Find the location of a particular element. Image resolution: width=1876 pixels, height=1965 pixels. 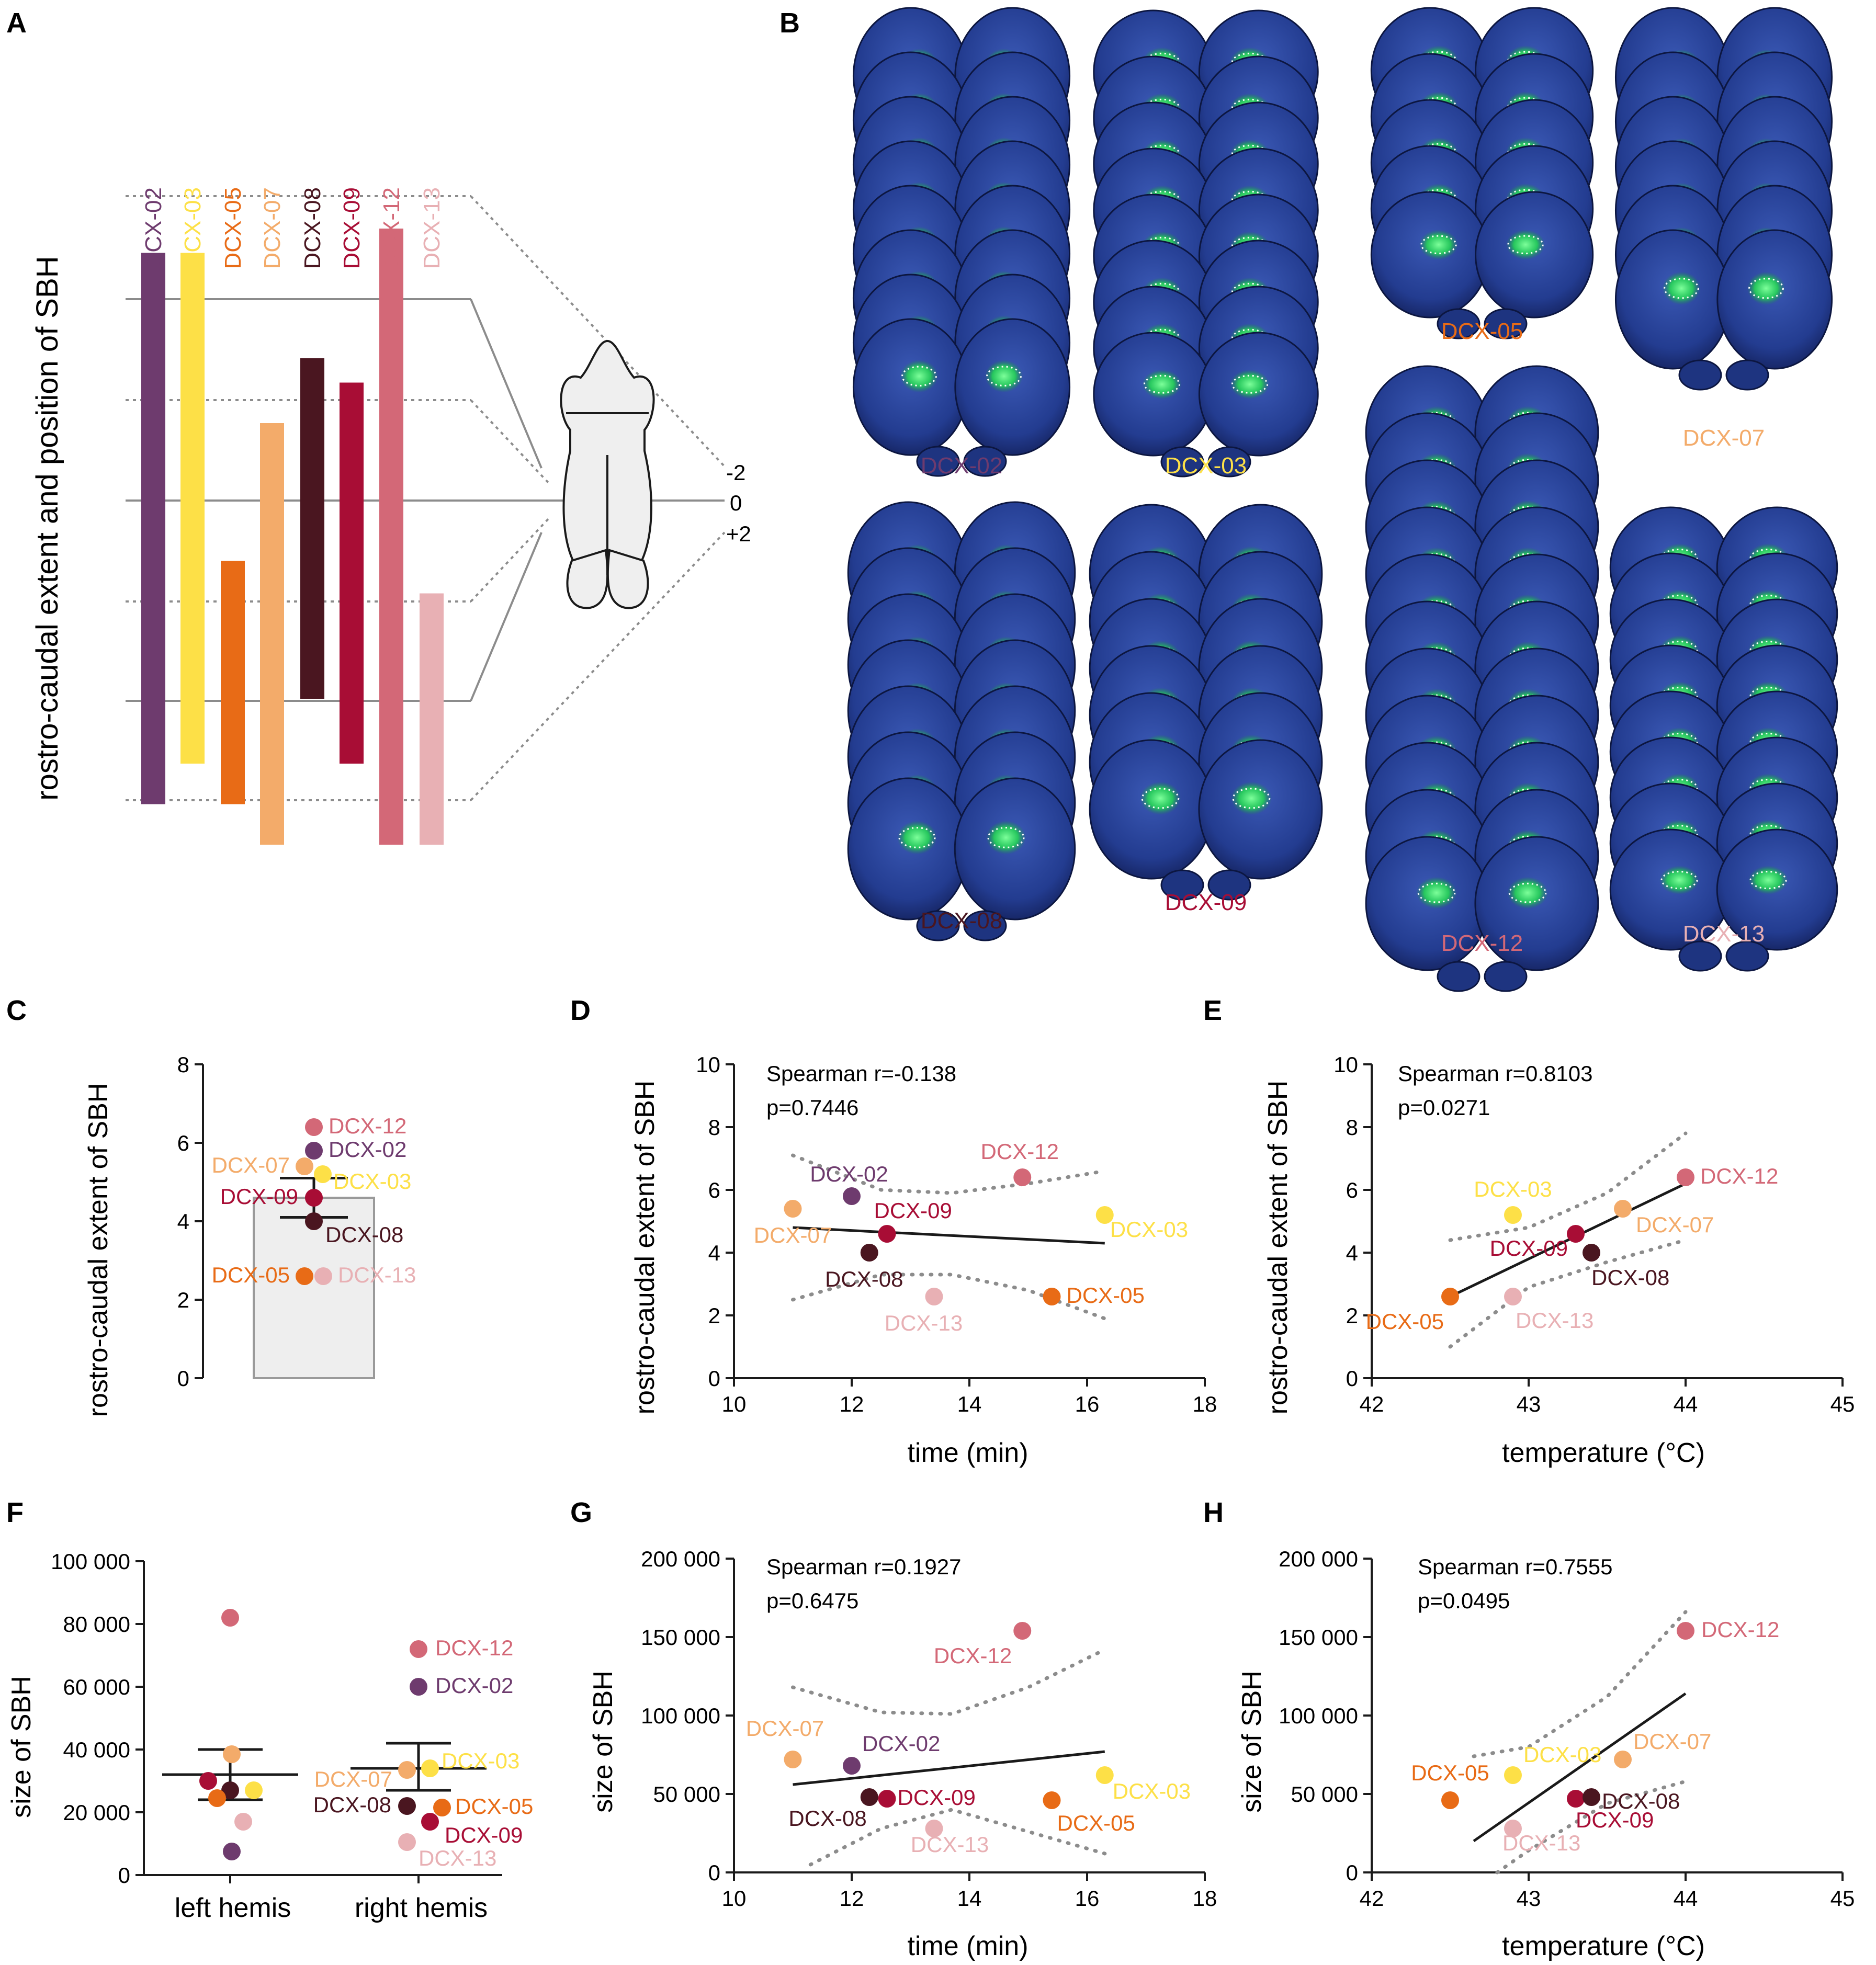

panel-c-y-tick-label: 4 is located at coordinates (183, 1221).